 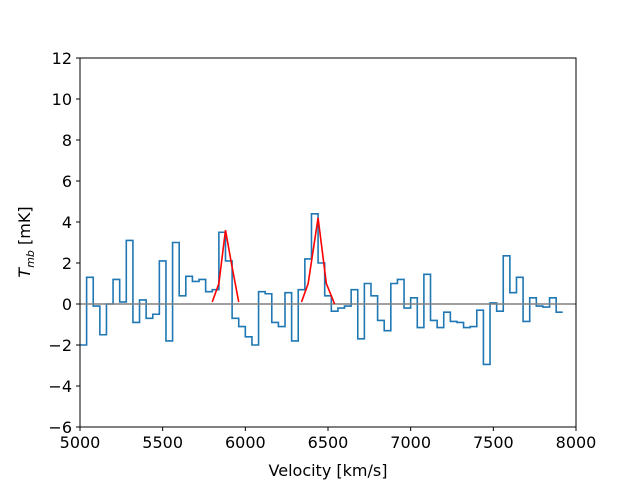 What do you see at coordinates (67, 140) in the screenshot?
I see `y-tick-label: 8` at bounding box center [67, 140].